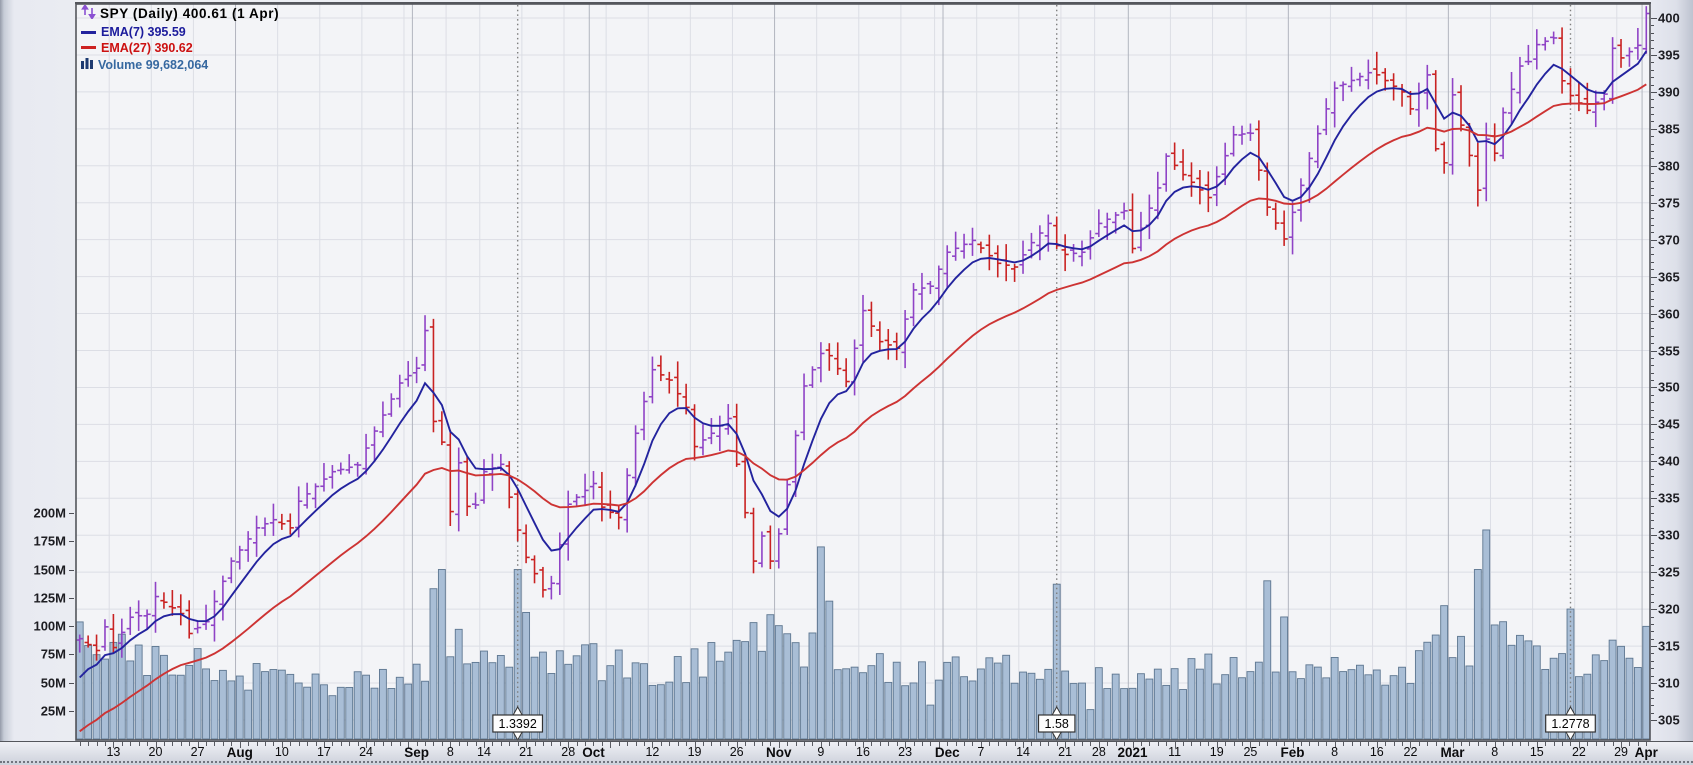 This screenshot has width=1693, height=765. I want to click on price-tick-label: 390, so click(1669, 92).